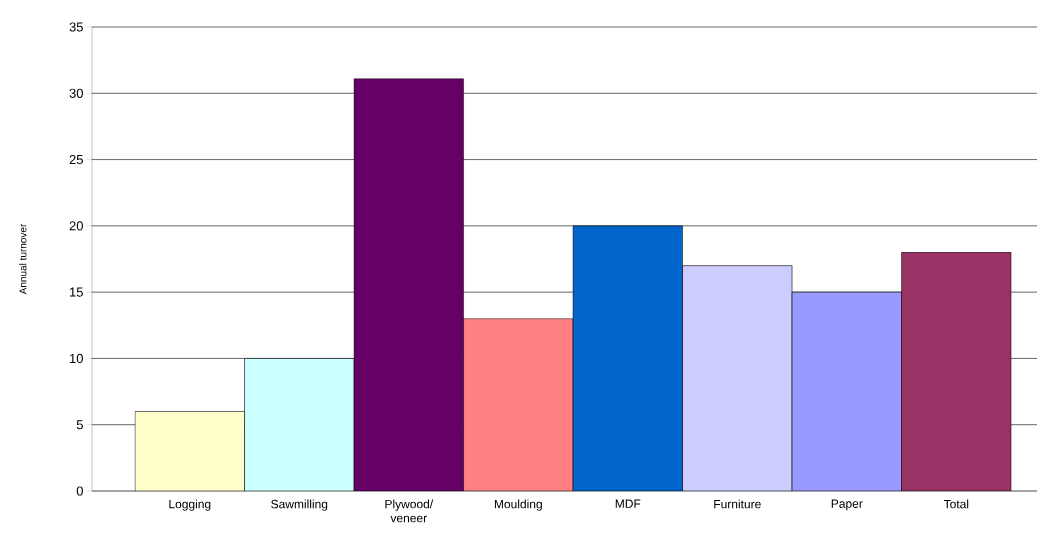 The width and height of the screenshot is (1048, 558). Describe the element at coordinates (76, 27) in the screenshot. I see `y-tick-label: 35` at that location.